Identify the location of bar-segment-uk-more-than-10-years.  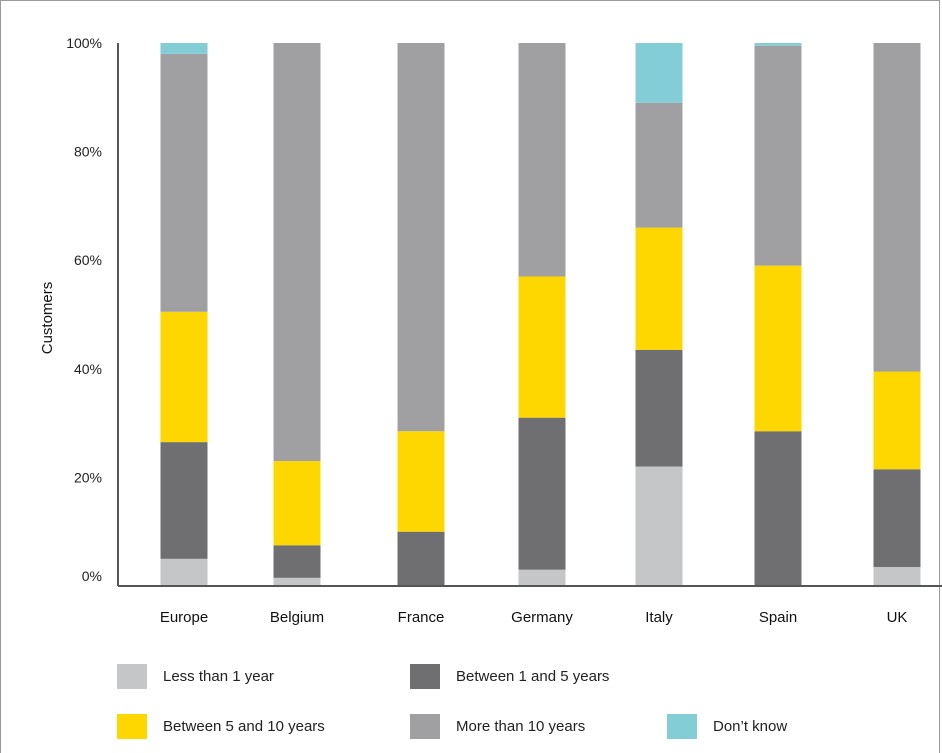
(897, 207).